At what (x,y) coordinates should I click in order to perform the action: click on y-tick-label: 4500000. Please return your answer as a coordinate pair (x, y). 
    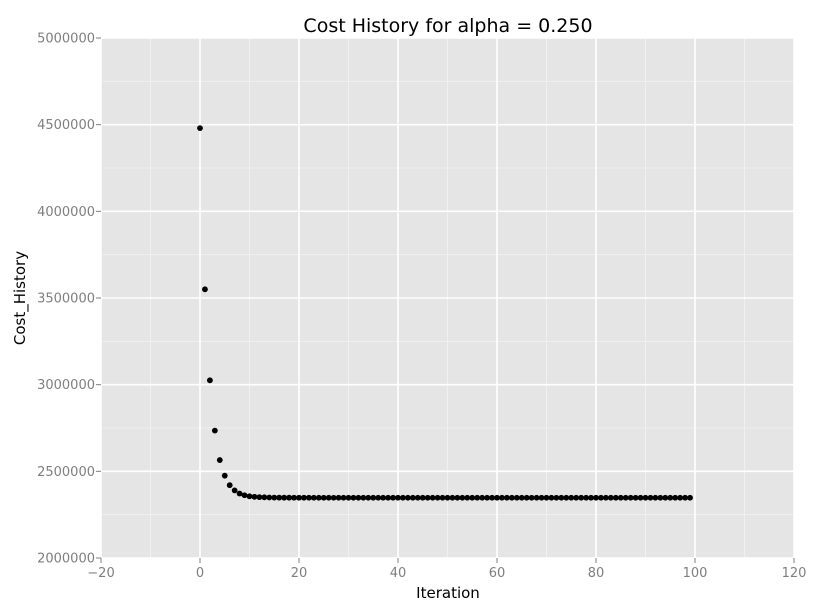
    Looking at the image, I should click on (66, 125).